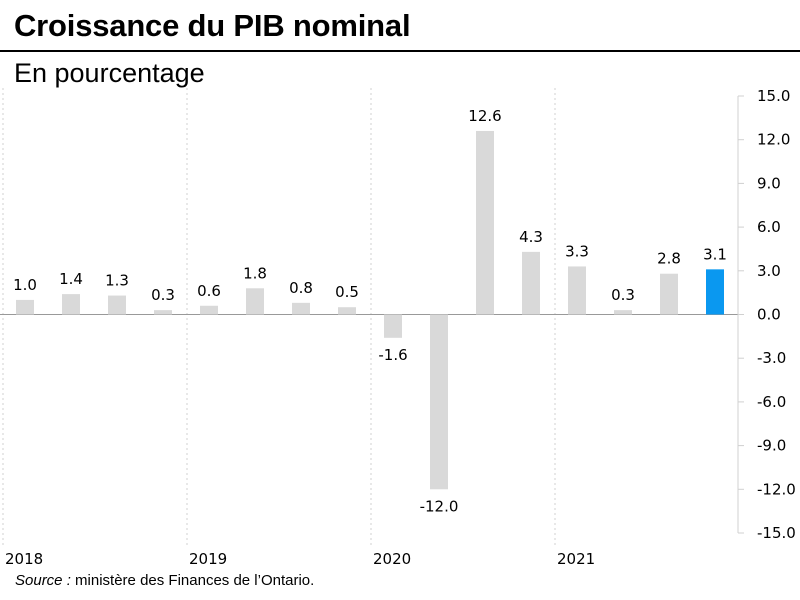  Describe the element at coordinates (769, 183) in the screenshot. I see `y-tick-label: 9.0` at that location.